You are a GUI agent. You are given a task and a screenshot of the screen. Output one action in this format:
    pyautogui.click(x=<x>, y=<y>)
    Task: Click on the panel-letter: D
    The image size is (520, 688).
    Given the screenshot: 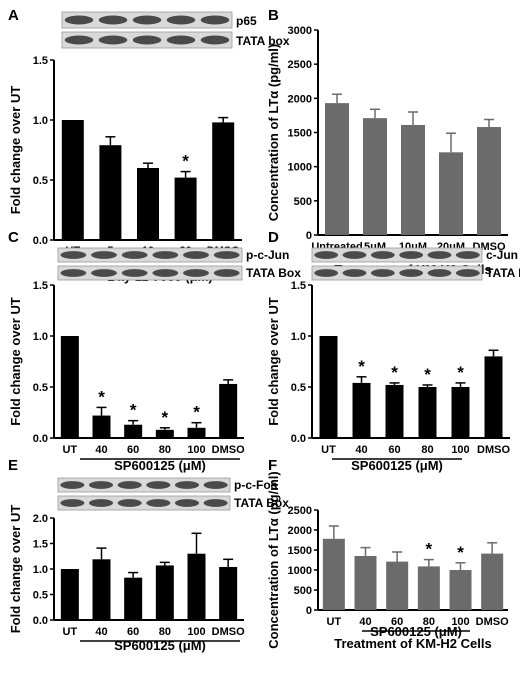 What is the action you would take?
    pyautogui.click(x=273, y=237)
    